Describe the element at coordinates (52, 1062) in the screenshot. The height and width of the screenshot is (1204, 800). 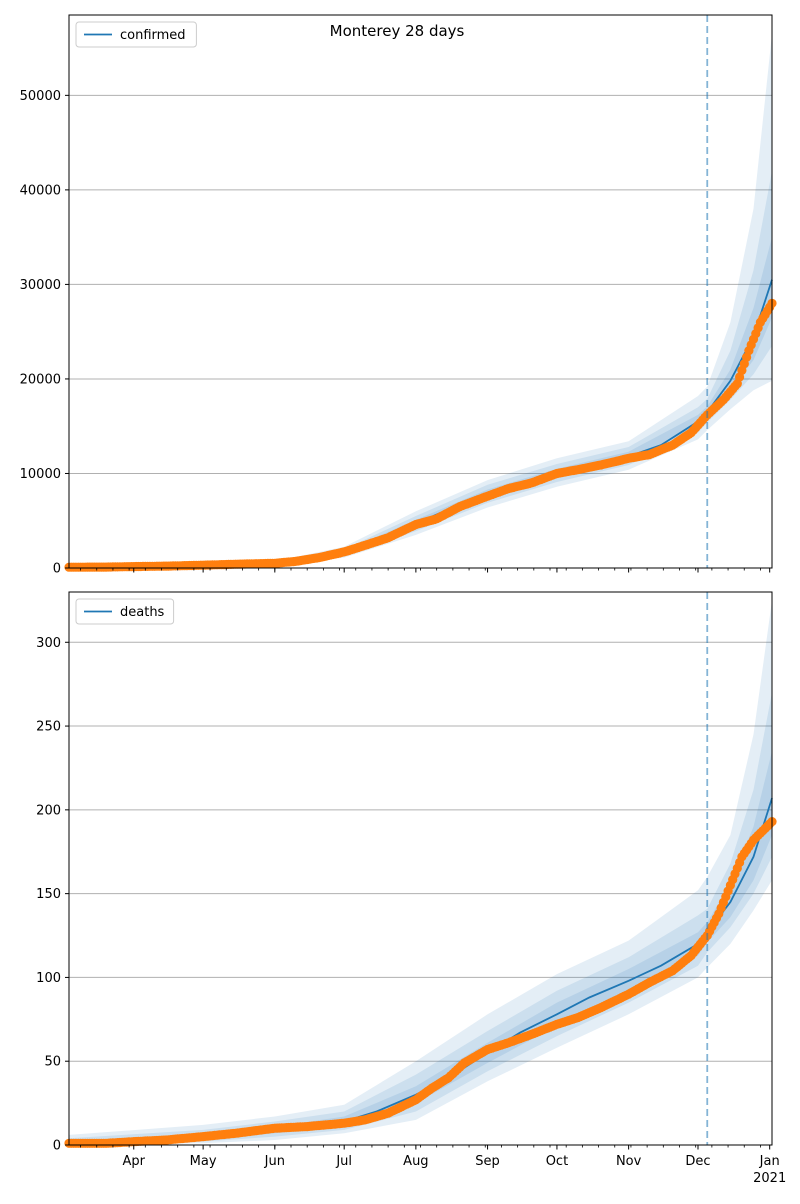
I see `y-tick-label: 50` at that location.